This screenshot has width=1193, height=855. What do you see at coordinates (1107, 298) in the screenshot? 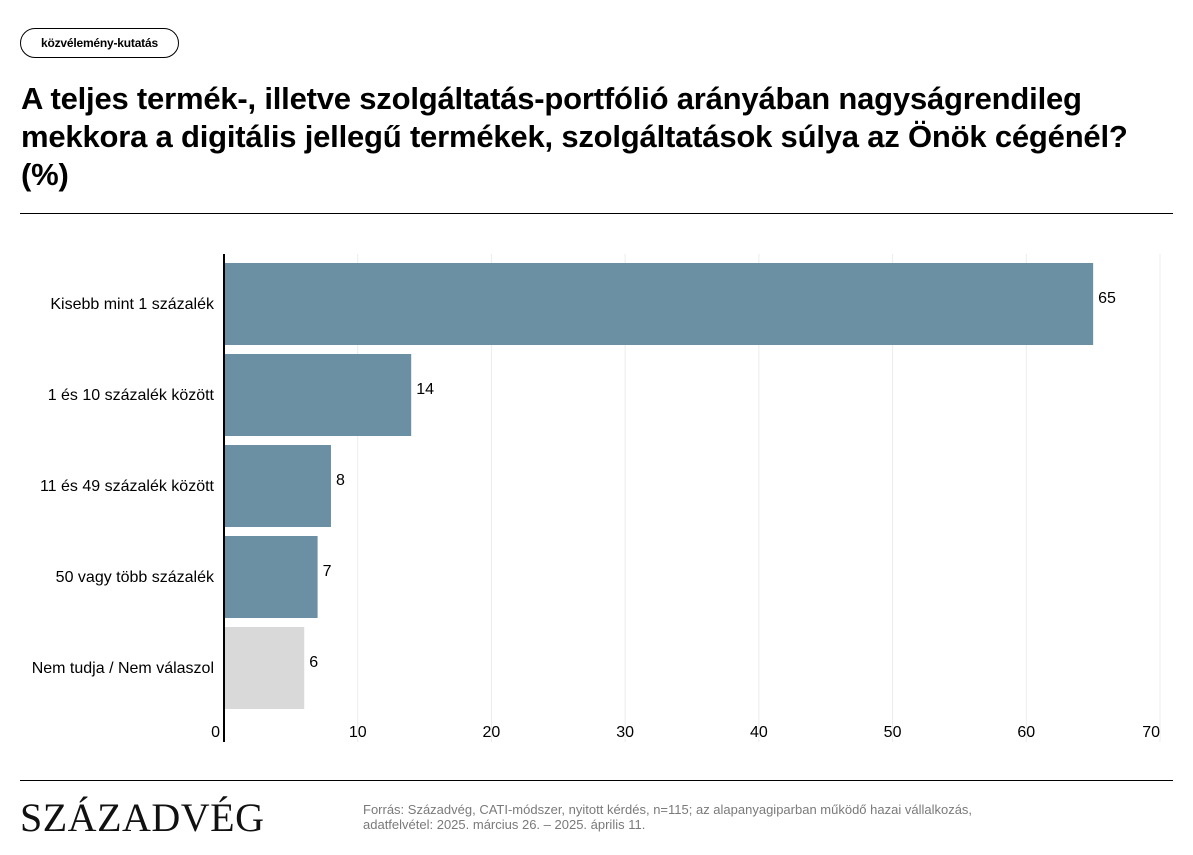
I see `value-label: 65` at bounding box center [1107, 298].